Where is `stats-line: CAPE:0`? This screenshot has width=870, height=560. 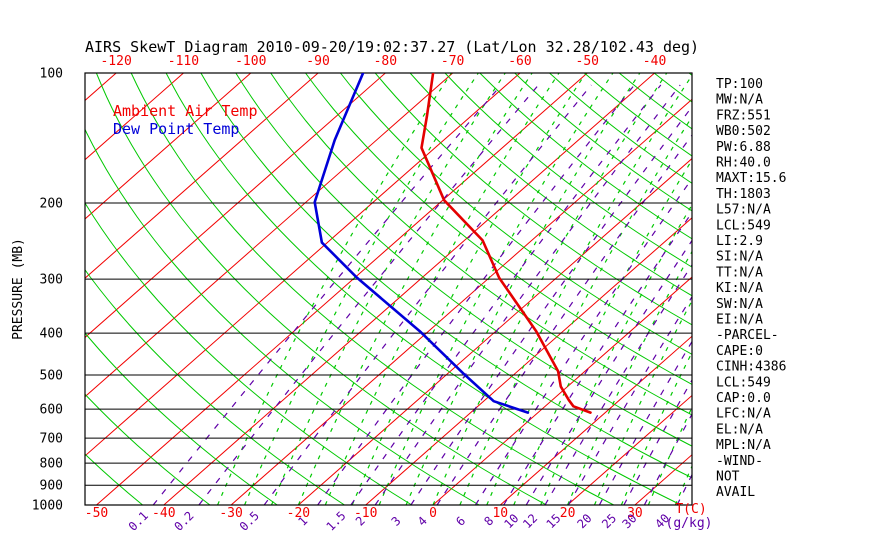
stats-line: CAPE:0 is located at coordinates (739, 351).